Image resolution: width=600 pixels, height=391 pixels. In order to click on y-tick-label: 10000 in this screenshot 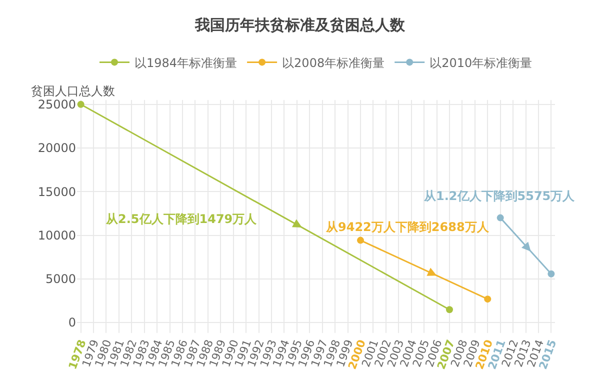, I will do `click(57, 235)`.